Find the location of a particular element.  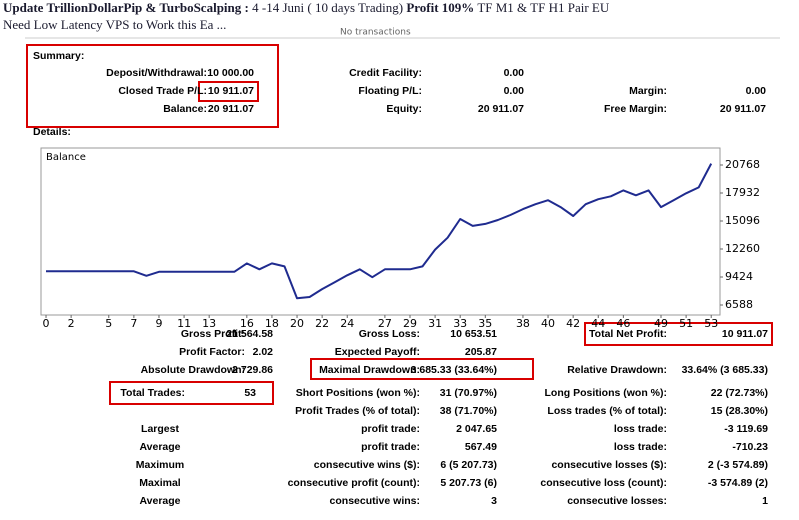

title-rest: TF M1 & TF H1 Pair EU is located at coordinates (543, 7).